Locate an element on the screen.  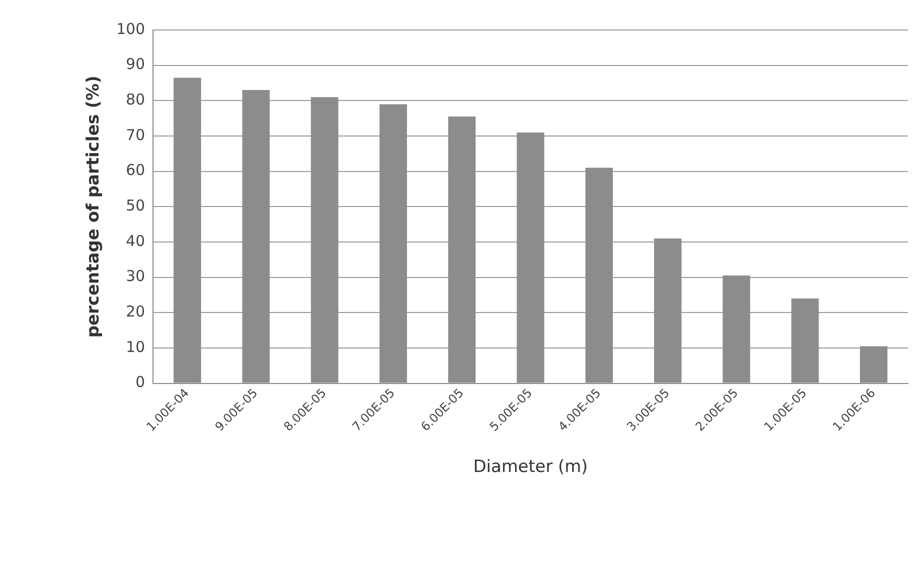
y-tick-label: 70 is located at coordinates (136, 135).